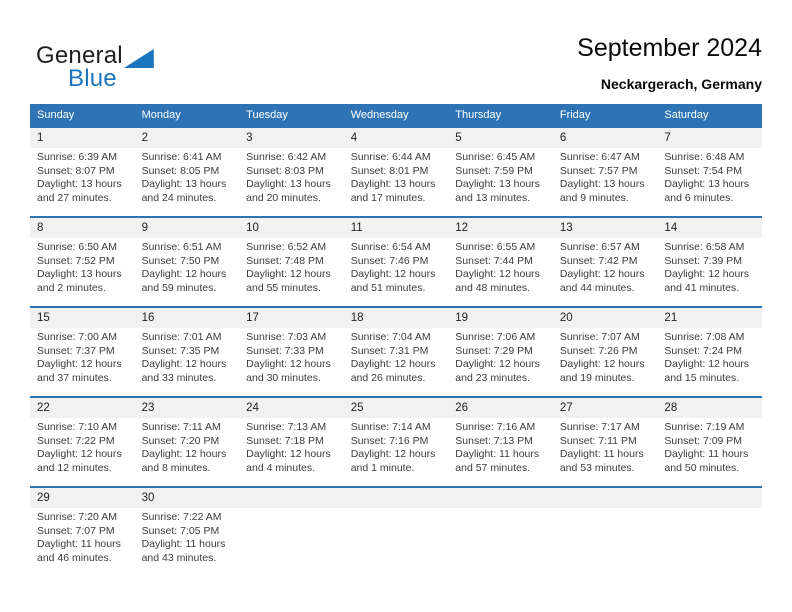 The height and width of the screenshot is (612, 792). Describe the element at coordinates (575, 115) in the screenshot. I see `weekday-header-friday: Friday` at that location.